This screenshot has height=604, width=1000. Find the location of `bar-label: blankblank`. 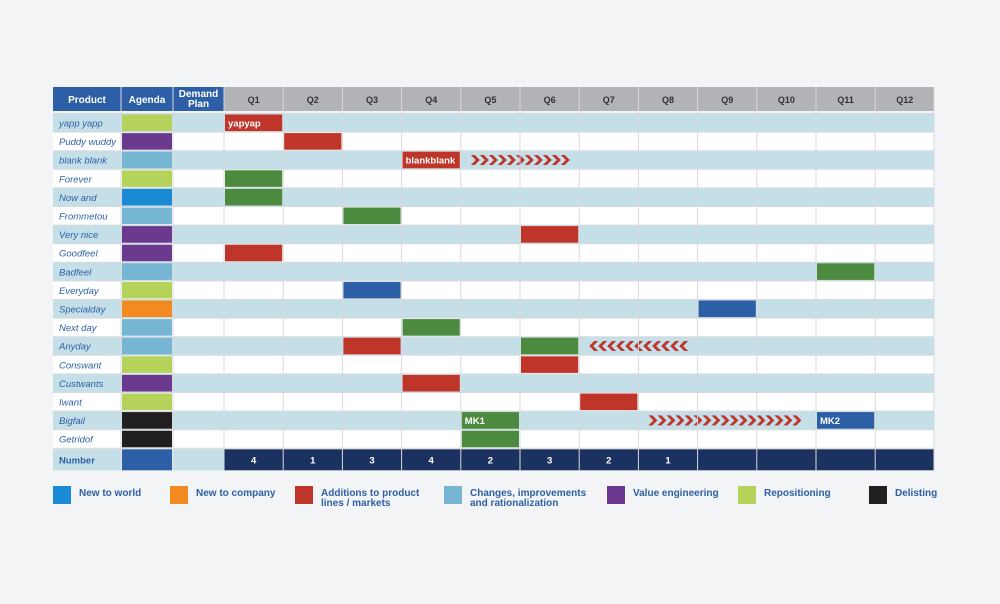

bar-label: blankblank is located at coordinates (431, 161).